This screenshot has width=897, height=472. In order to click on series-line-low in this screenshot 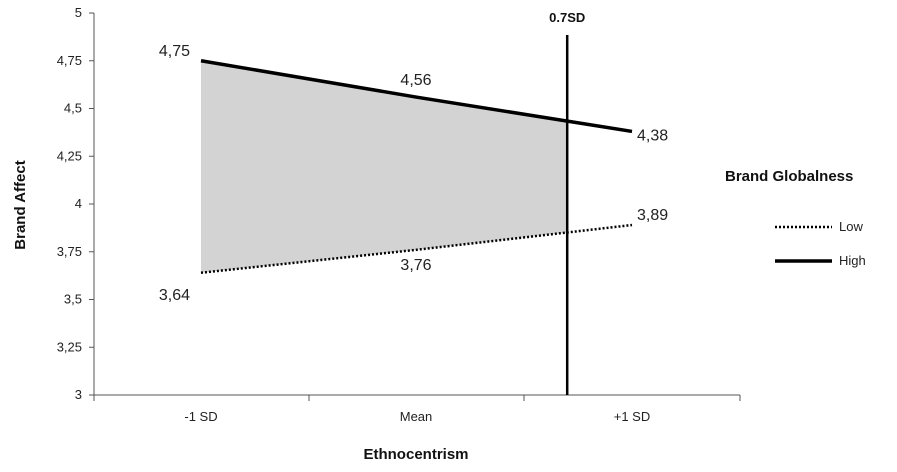, I will do `click(416, 249)`.